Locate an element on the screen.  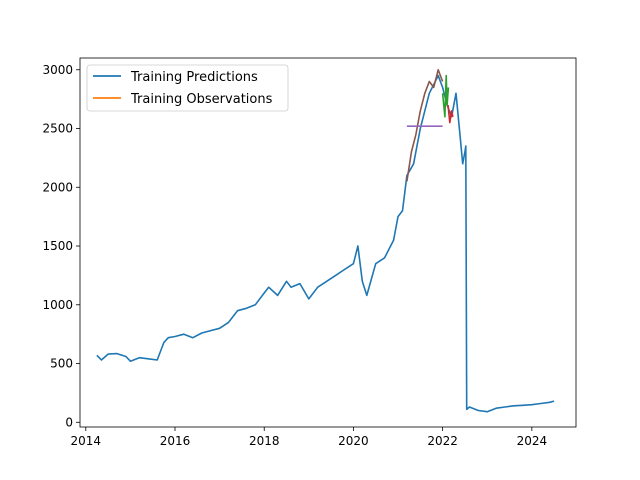
y-tick-label: 1500 is located at coordinates (57, 246).